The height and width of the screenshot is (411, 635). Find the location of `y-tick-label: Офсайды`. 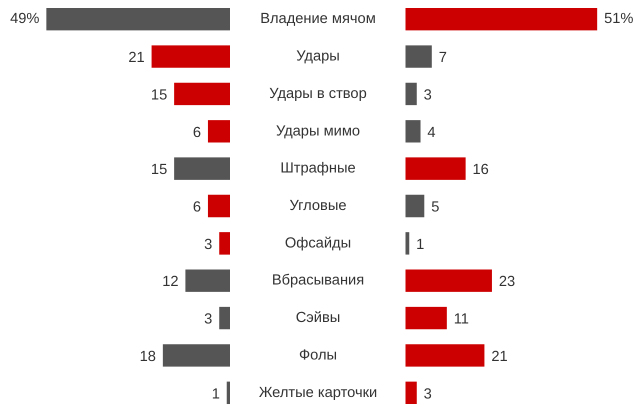

y-tick-label: Офсайды is located at coordinates (318, 243).